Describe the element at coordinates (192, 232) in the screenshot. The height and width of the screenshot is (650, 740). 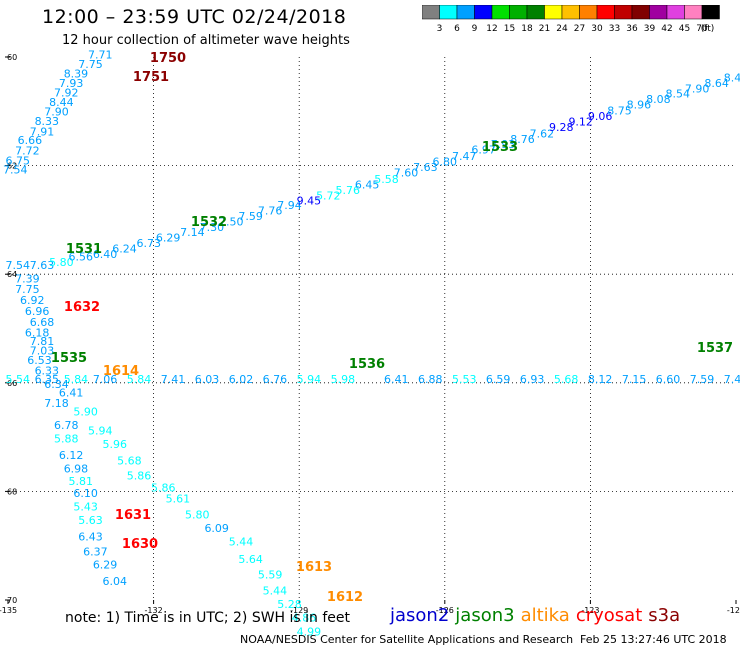
I see `wave-height-reading: 7.14` at that location.